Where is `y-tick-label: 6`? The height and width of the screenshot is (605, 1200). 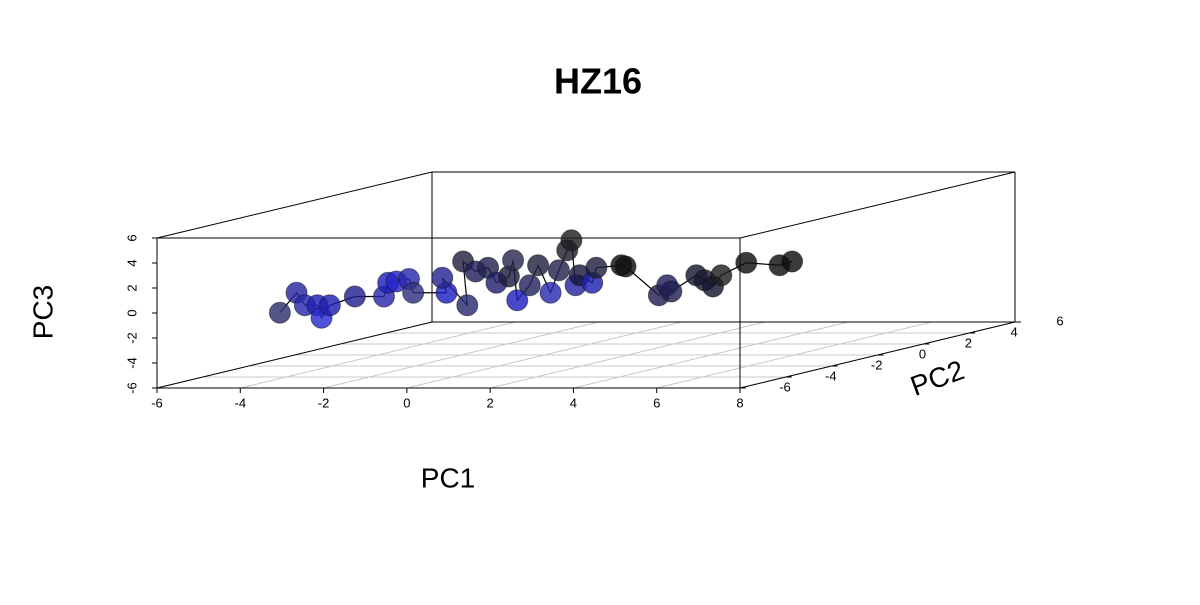 y-tick-label: 6 is located at coordinates (1059, 320).